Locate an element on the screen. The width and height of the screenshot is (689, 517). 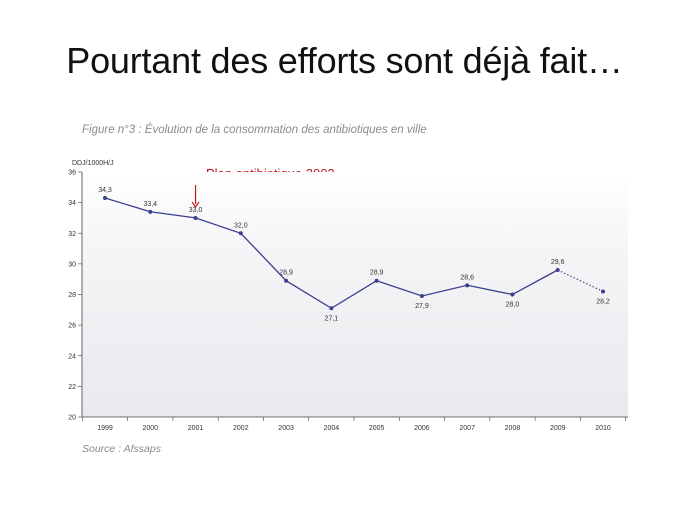
y-tick-label: 32 is located at coordinates (72, 234).